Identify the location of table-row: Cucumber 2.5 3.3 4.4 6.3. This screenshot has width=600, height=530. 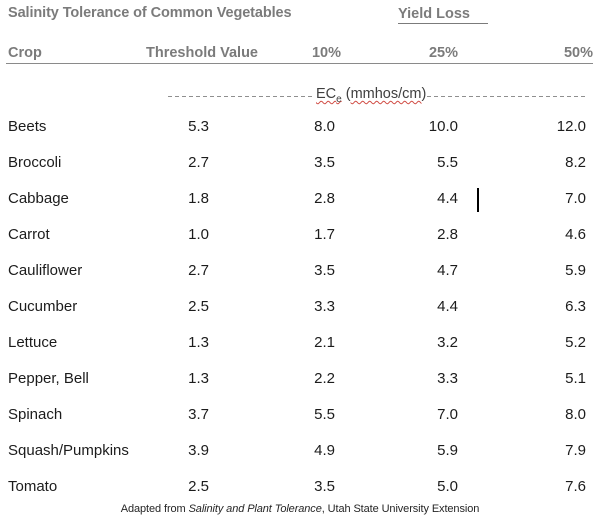
(300, 307).